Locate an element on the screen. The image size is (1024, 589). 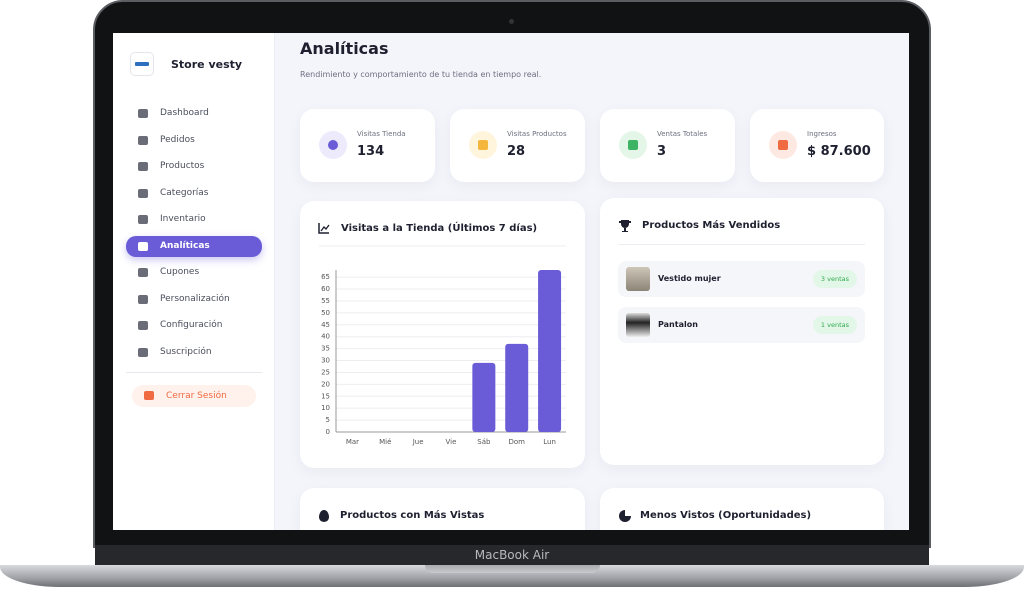
menu-item: Dashboard is located at coordinates (194, 113).